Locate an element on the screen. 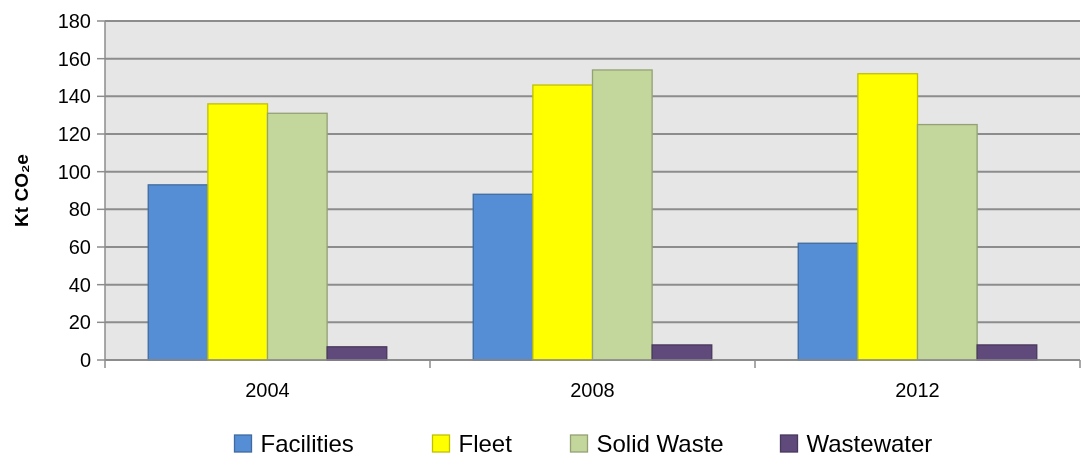 Image resolution: width=1081 pixels, height=465 pixels. y-tick-label: 20 is located at coordinates (79, 322).